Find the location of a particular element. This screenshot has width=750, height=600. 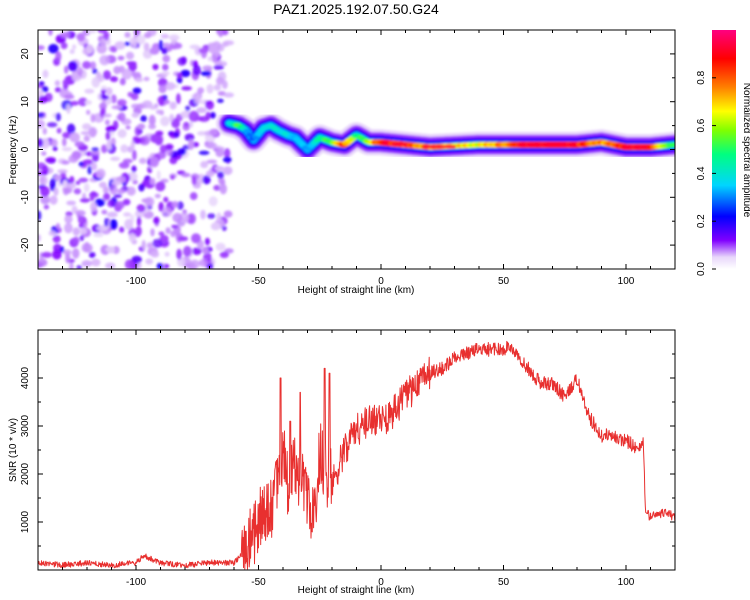

y-tick-label: 0 is located at coordinates (25, 149).